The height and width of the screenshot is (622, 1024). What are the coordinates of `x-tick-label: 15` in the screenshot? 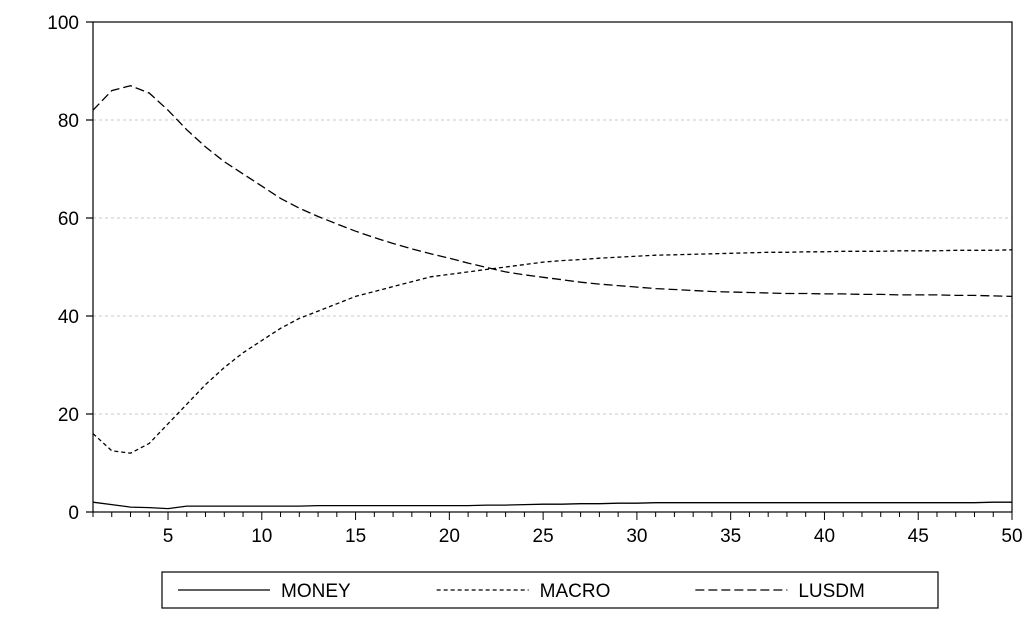 It's located at (355, 536).